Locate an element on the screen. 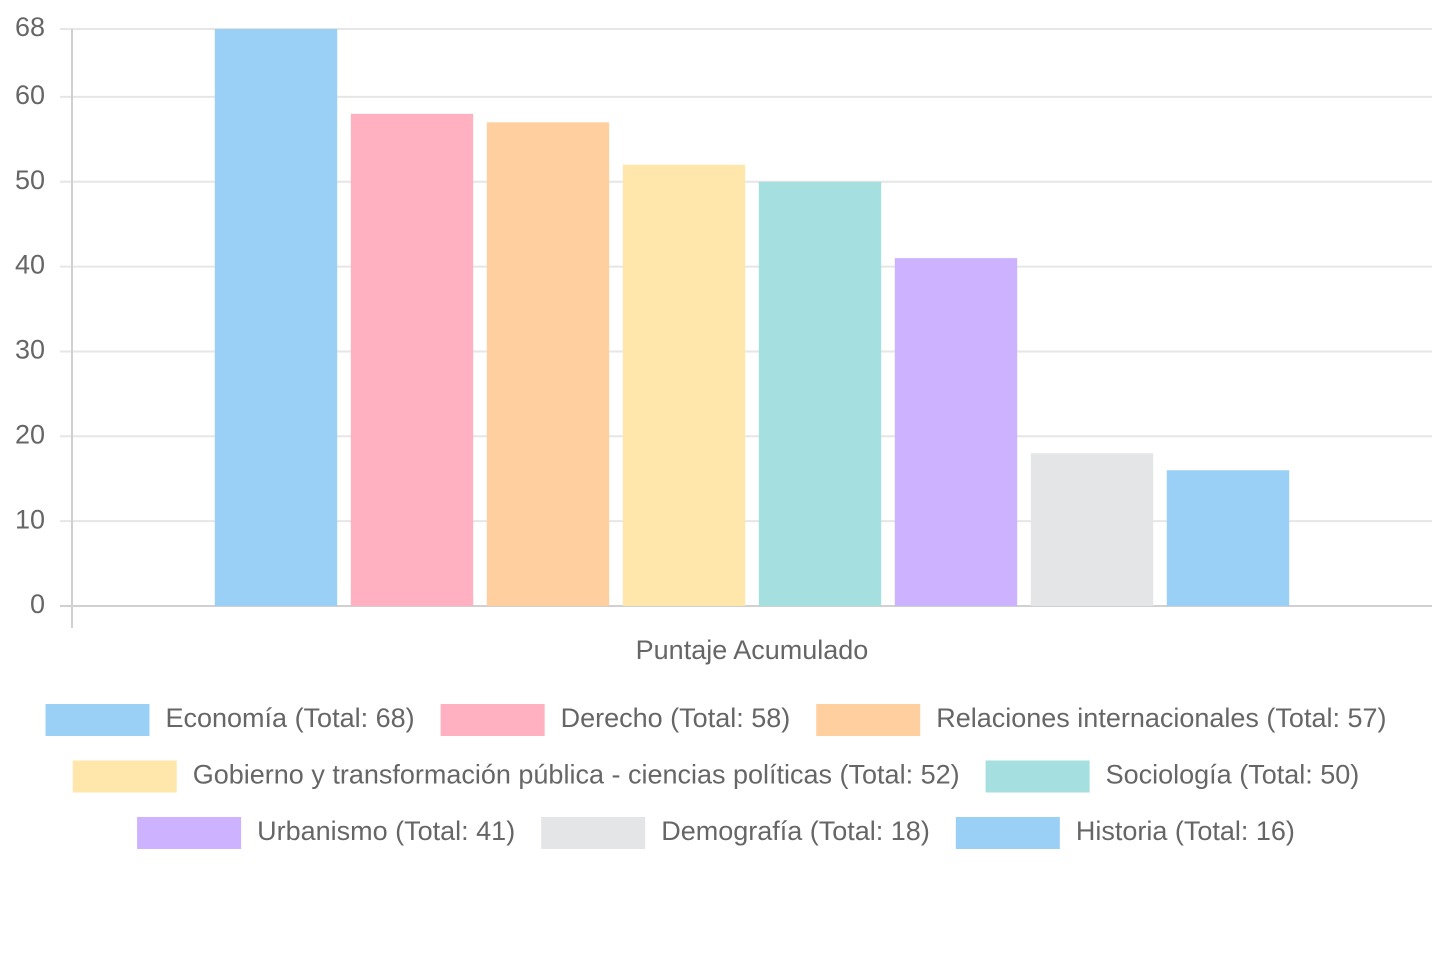 This screenshot has width=1432, height=962. x-tick-label: Puntaje Acumulado is located at coordinates (752, 650).